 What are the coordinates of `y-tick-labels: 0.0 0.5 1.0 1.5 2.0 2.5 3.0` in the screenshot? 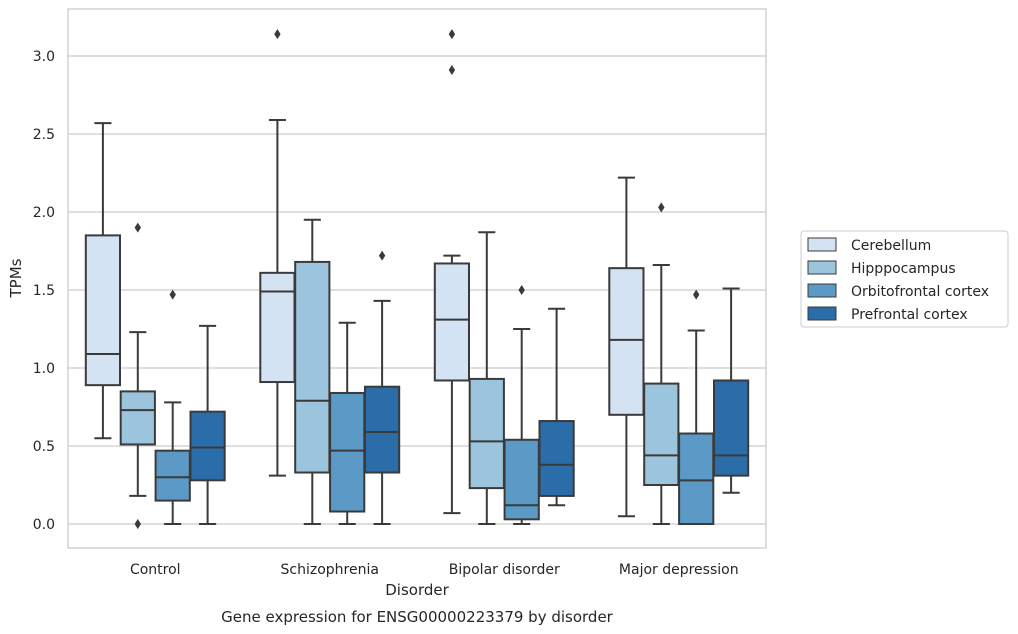 It's located at (44, 291).